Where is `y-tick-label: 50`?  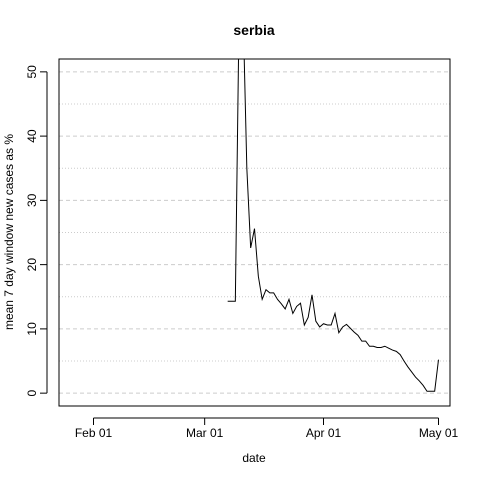
y-tick-label: 50 is located at coordinates (32, 72).